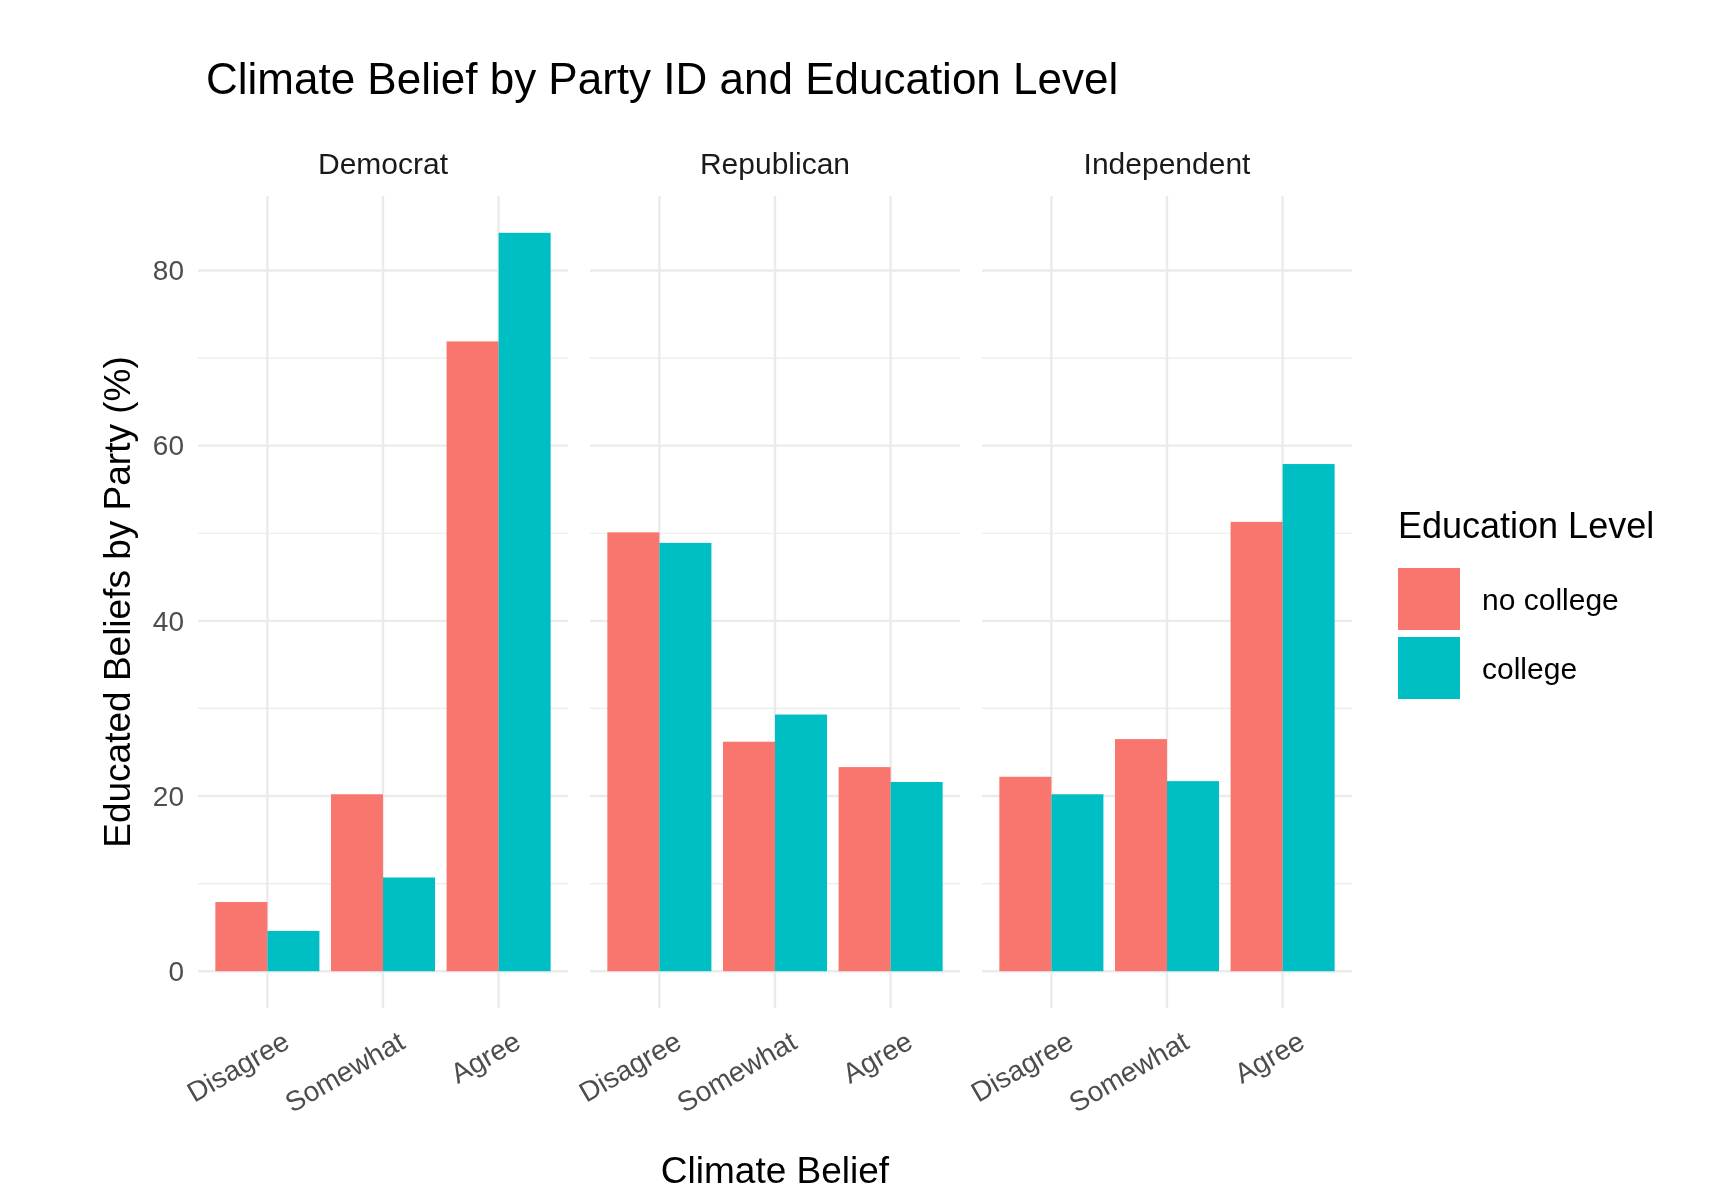 This screenshot has height=1190, width=1714. What do you see at coordinates (168, 271) in the screenshot?
I see `y-tick-label: 80` at bounding box center [168, 271].